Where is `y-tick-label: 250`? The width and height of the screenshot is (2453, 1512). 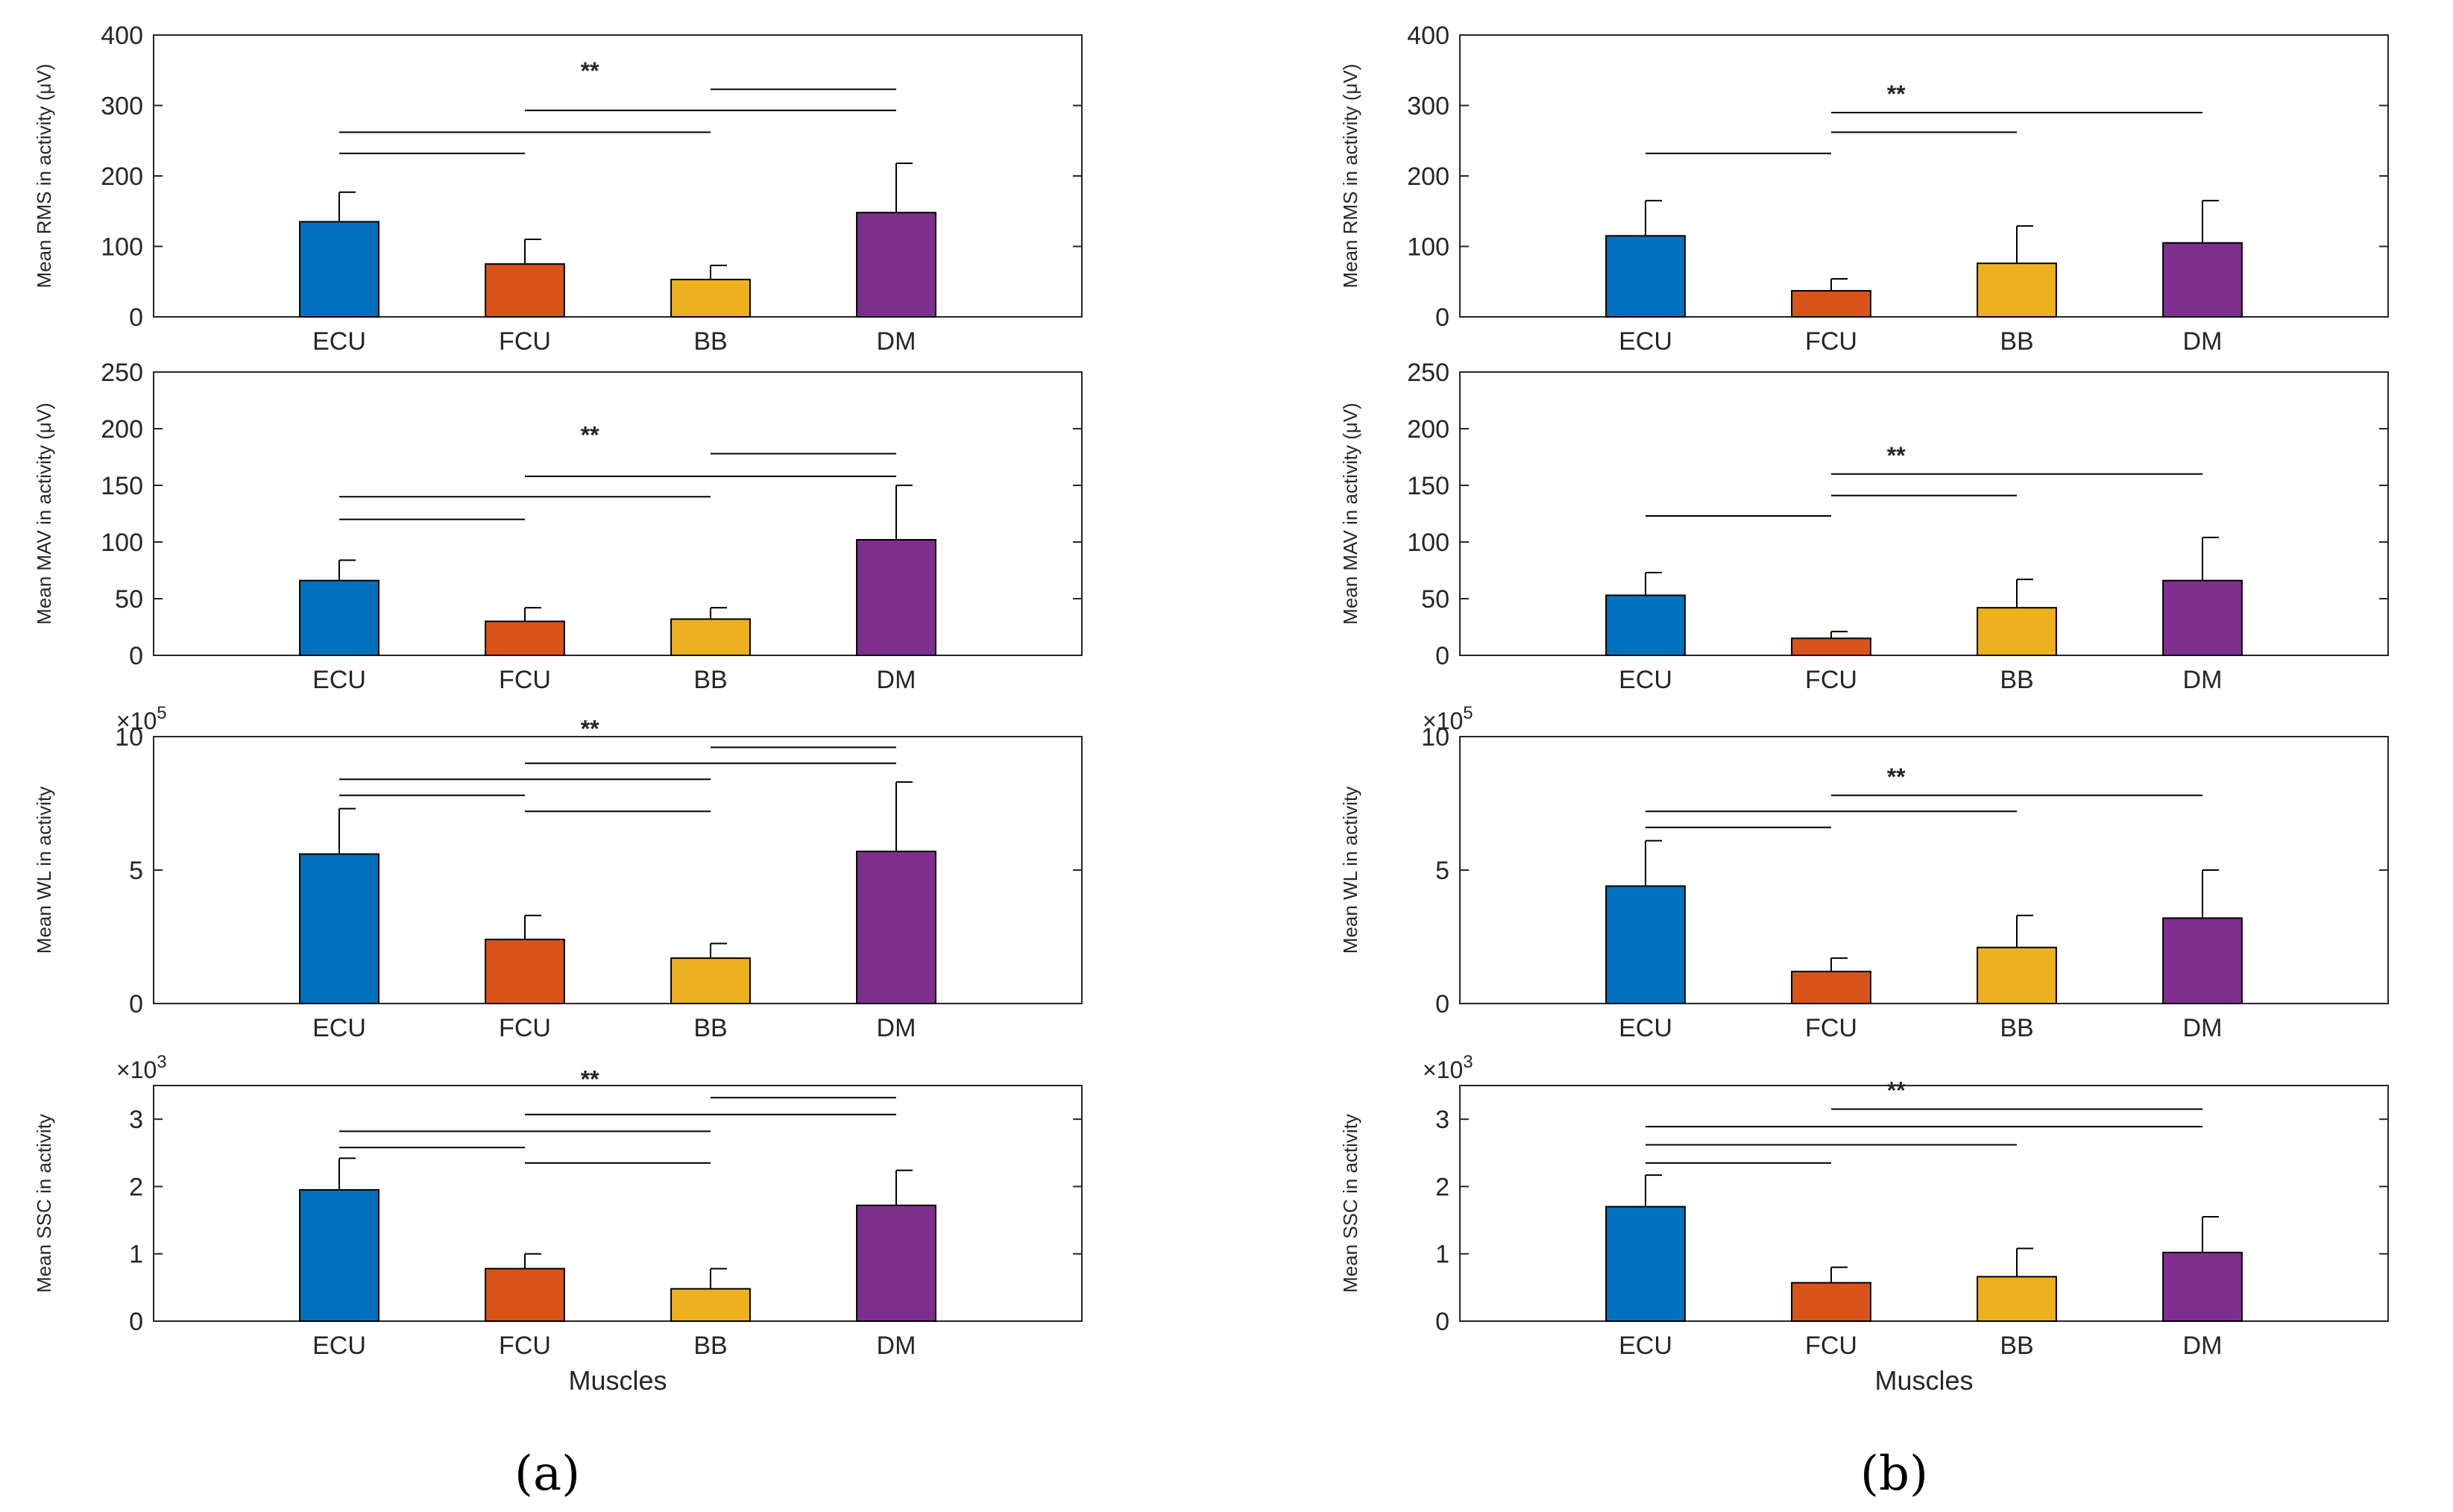 y-tick-label: 250 is located at coordinates (122, 373).